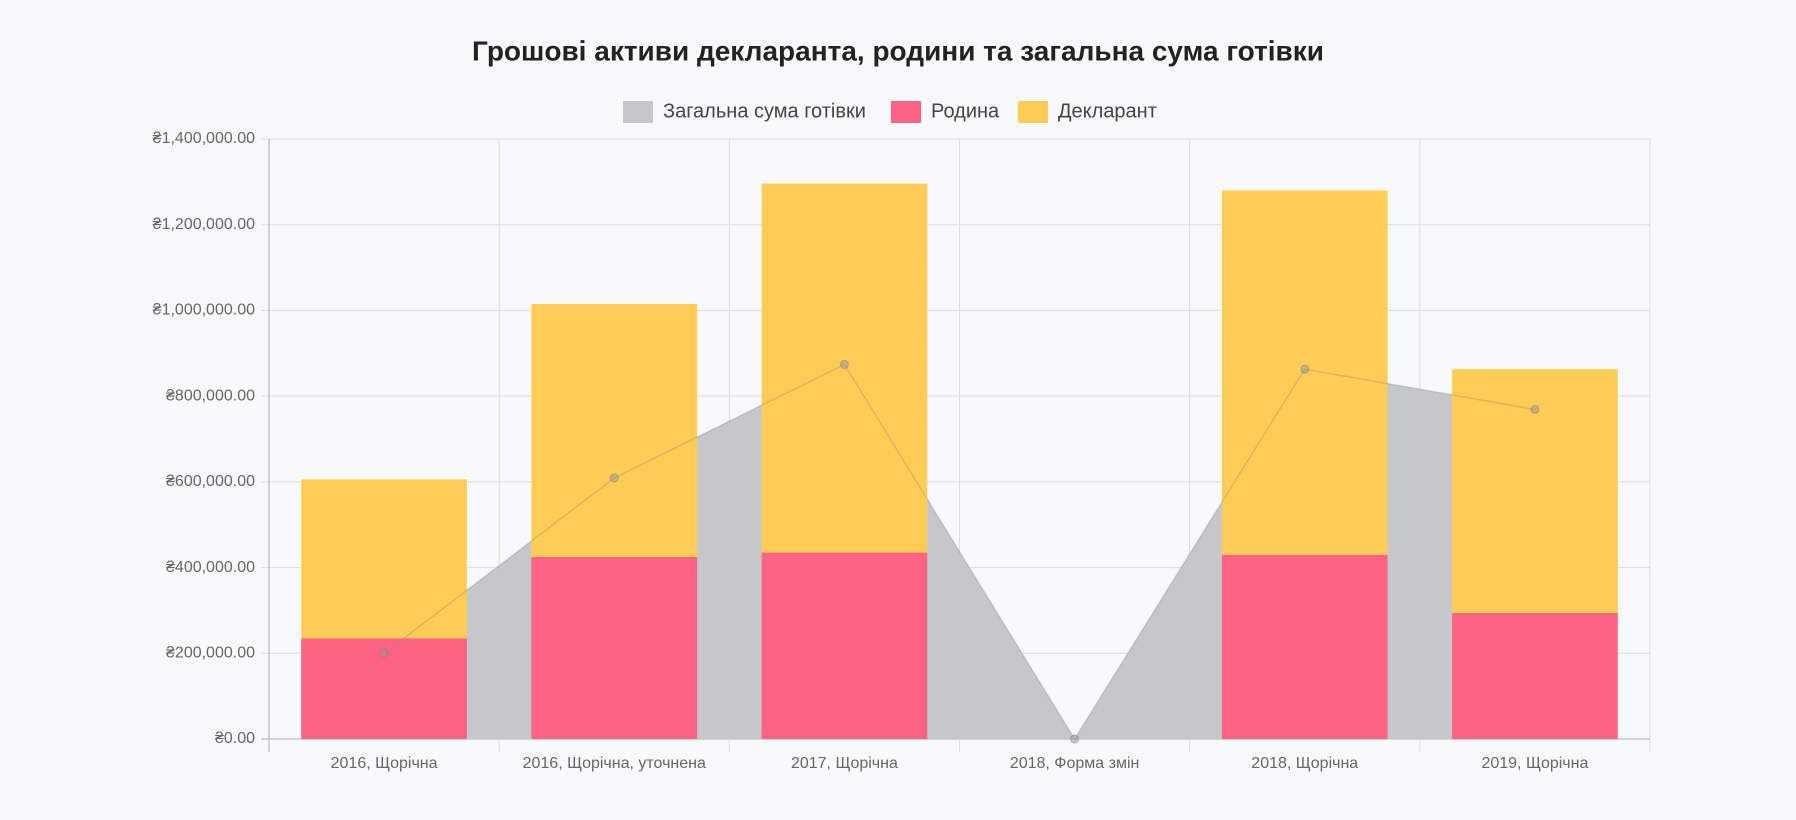 Image resolution: width=1796 pixels, height=820 pixels. What do you see at coordinates (1075, 763) in the screenshot?
I see `x-tick-label: 2018, Форма змін` at bounding box center [1075, 763].